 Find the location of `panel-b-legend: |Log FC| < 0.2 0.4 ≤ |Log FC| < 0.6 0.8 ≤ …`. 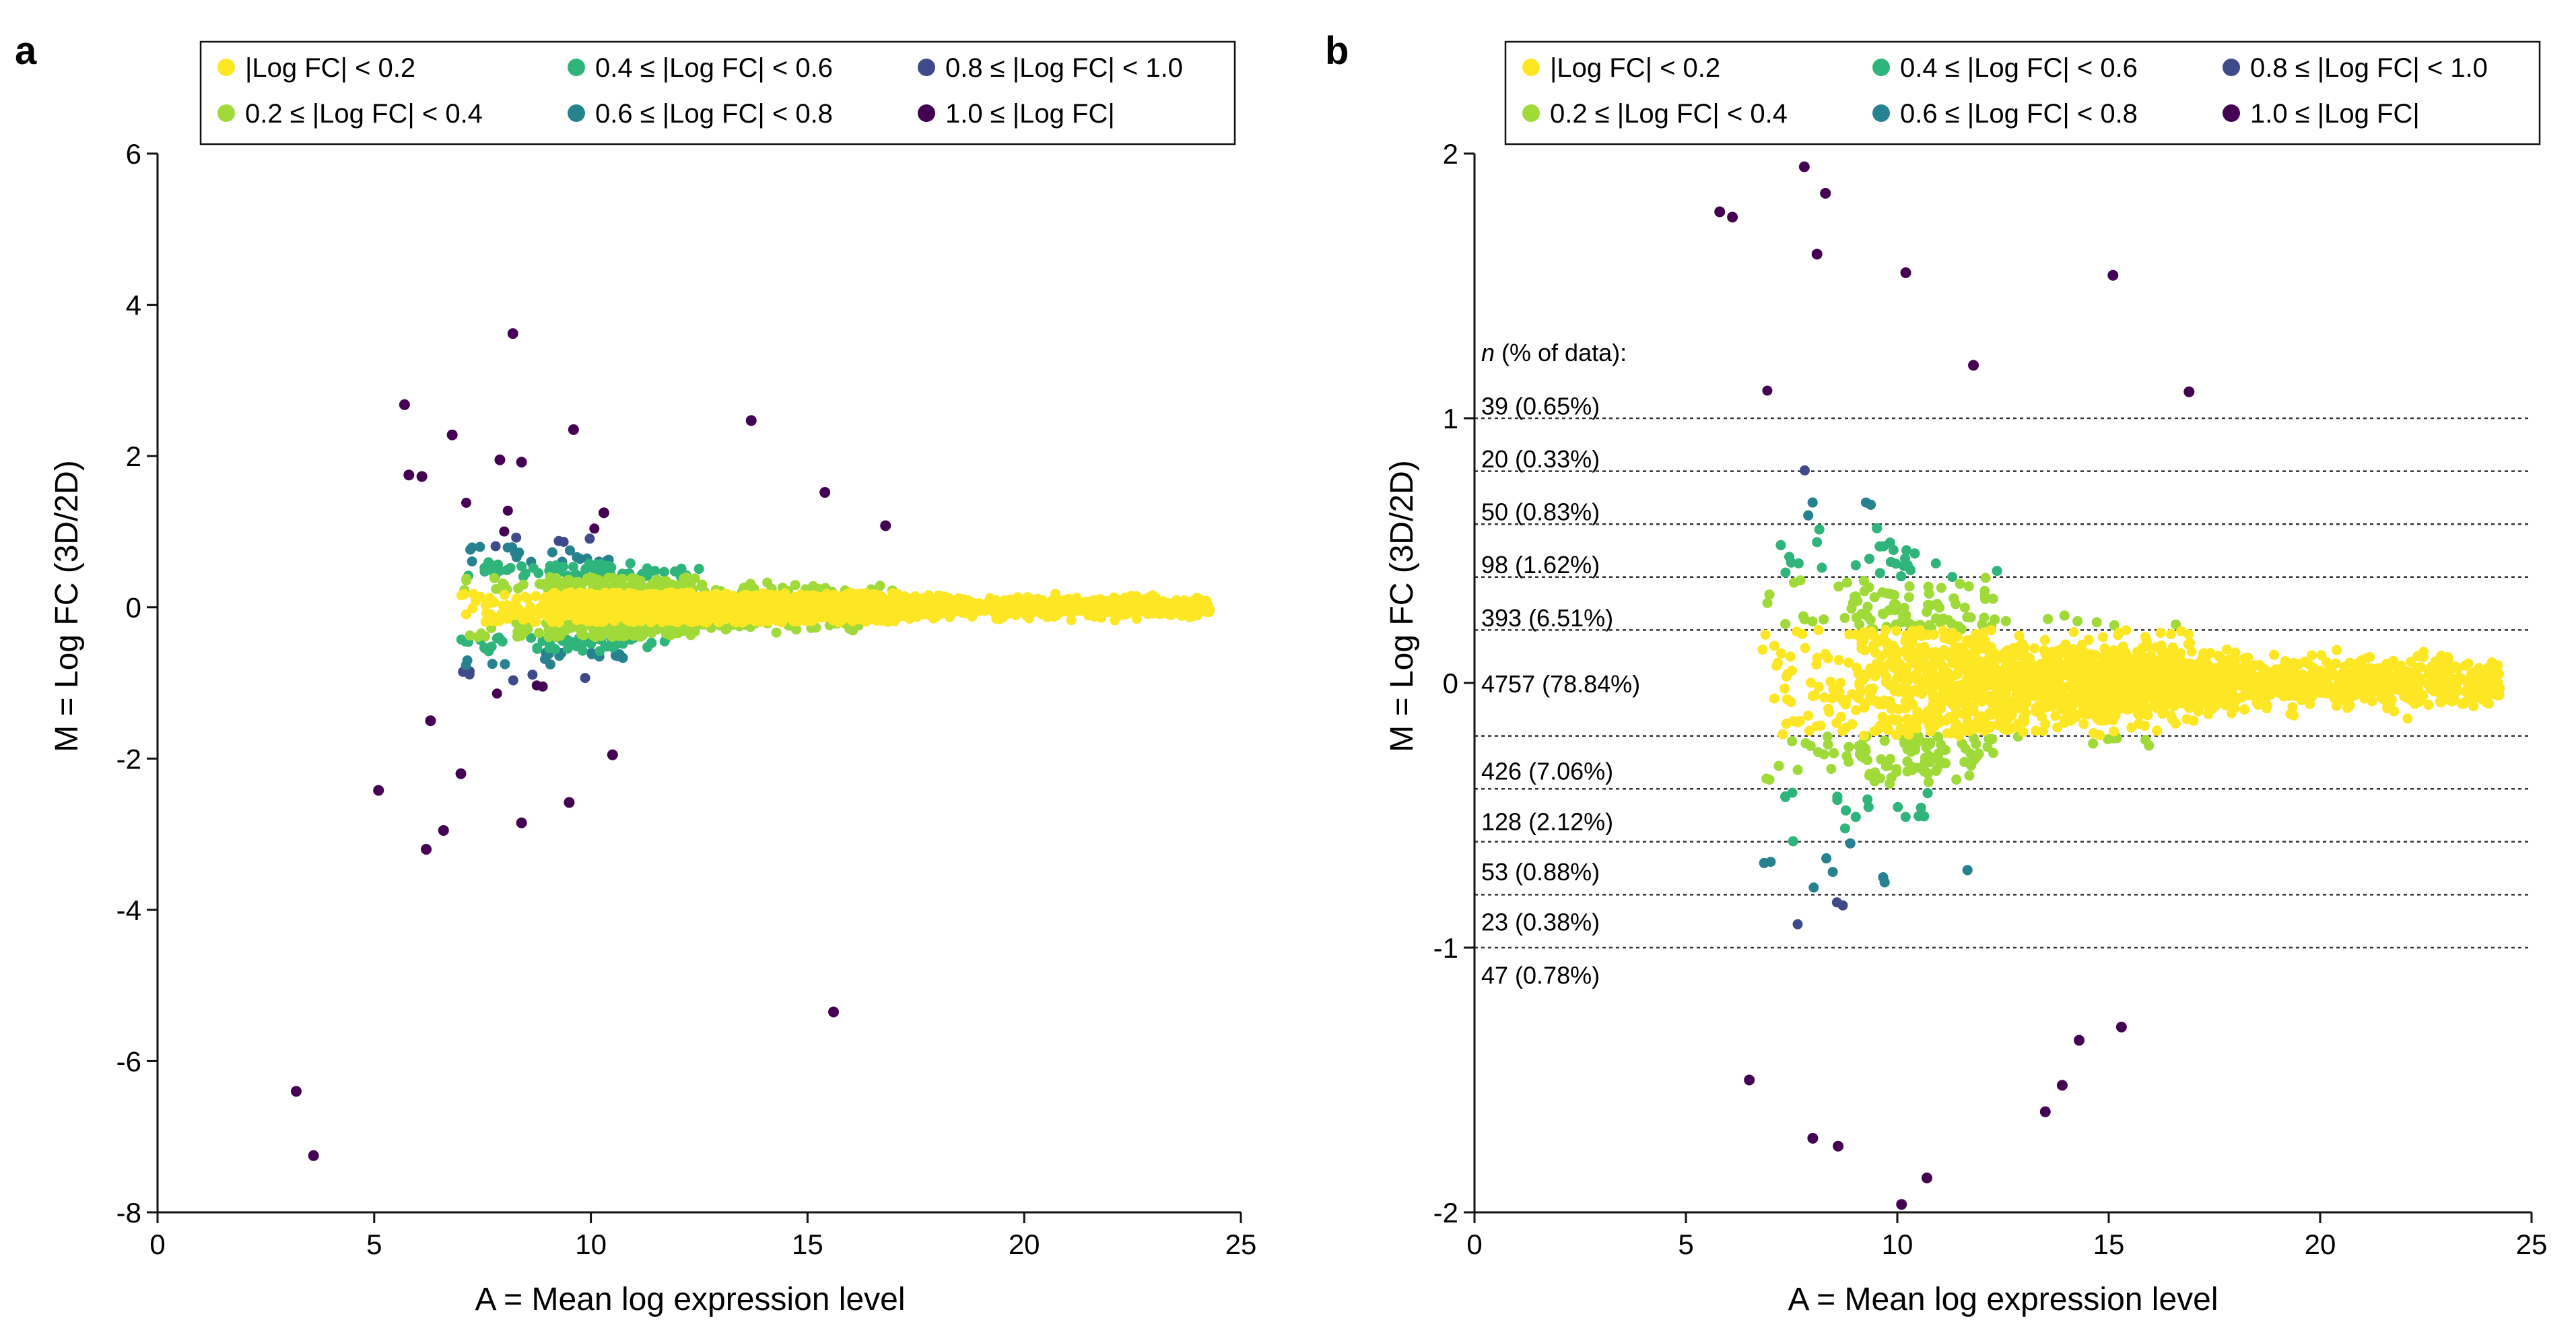

panel-b-legend: |Log FC| < 0.2 0.4 ≤ |Log FC| < 0.6 0.8 ≤ … is located at coordinates (2022, 92).